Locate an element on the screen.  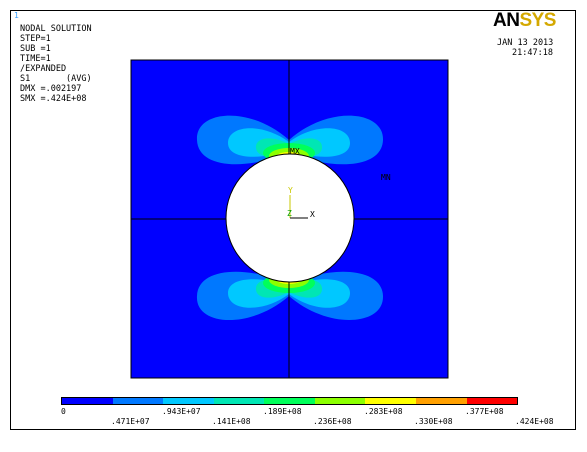
triad-z-label: Z is located at coordinates (289, 213).